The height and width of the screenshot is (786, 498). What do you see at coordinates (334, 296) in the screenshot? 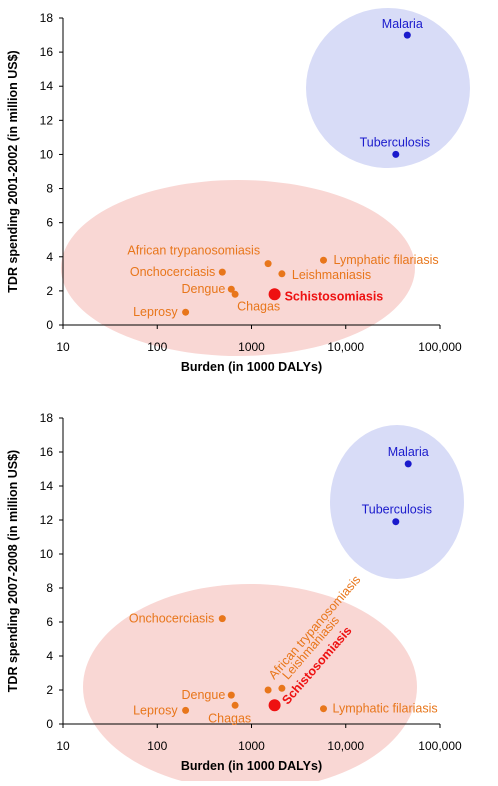
I see `point-label: Schistosomiasis` at bounding box center [334, 296].